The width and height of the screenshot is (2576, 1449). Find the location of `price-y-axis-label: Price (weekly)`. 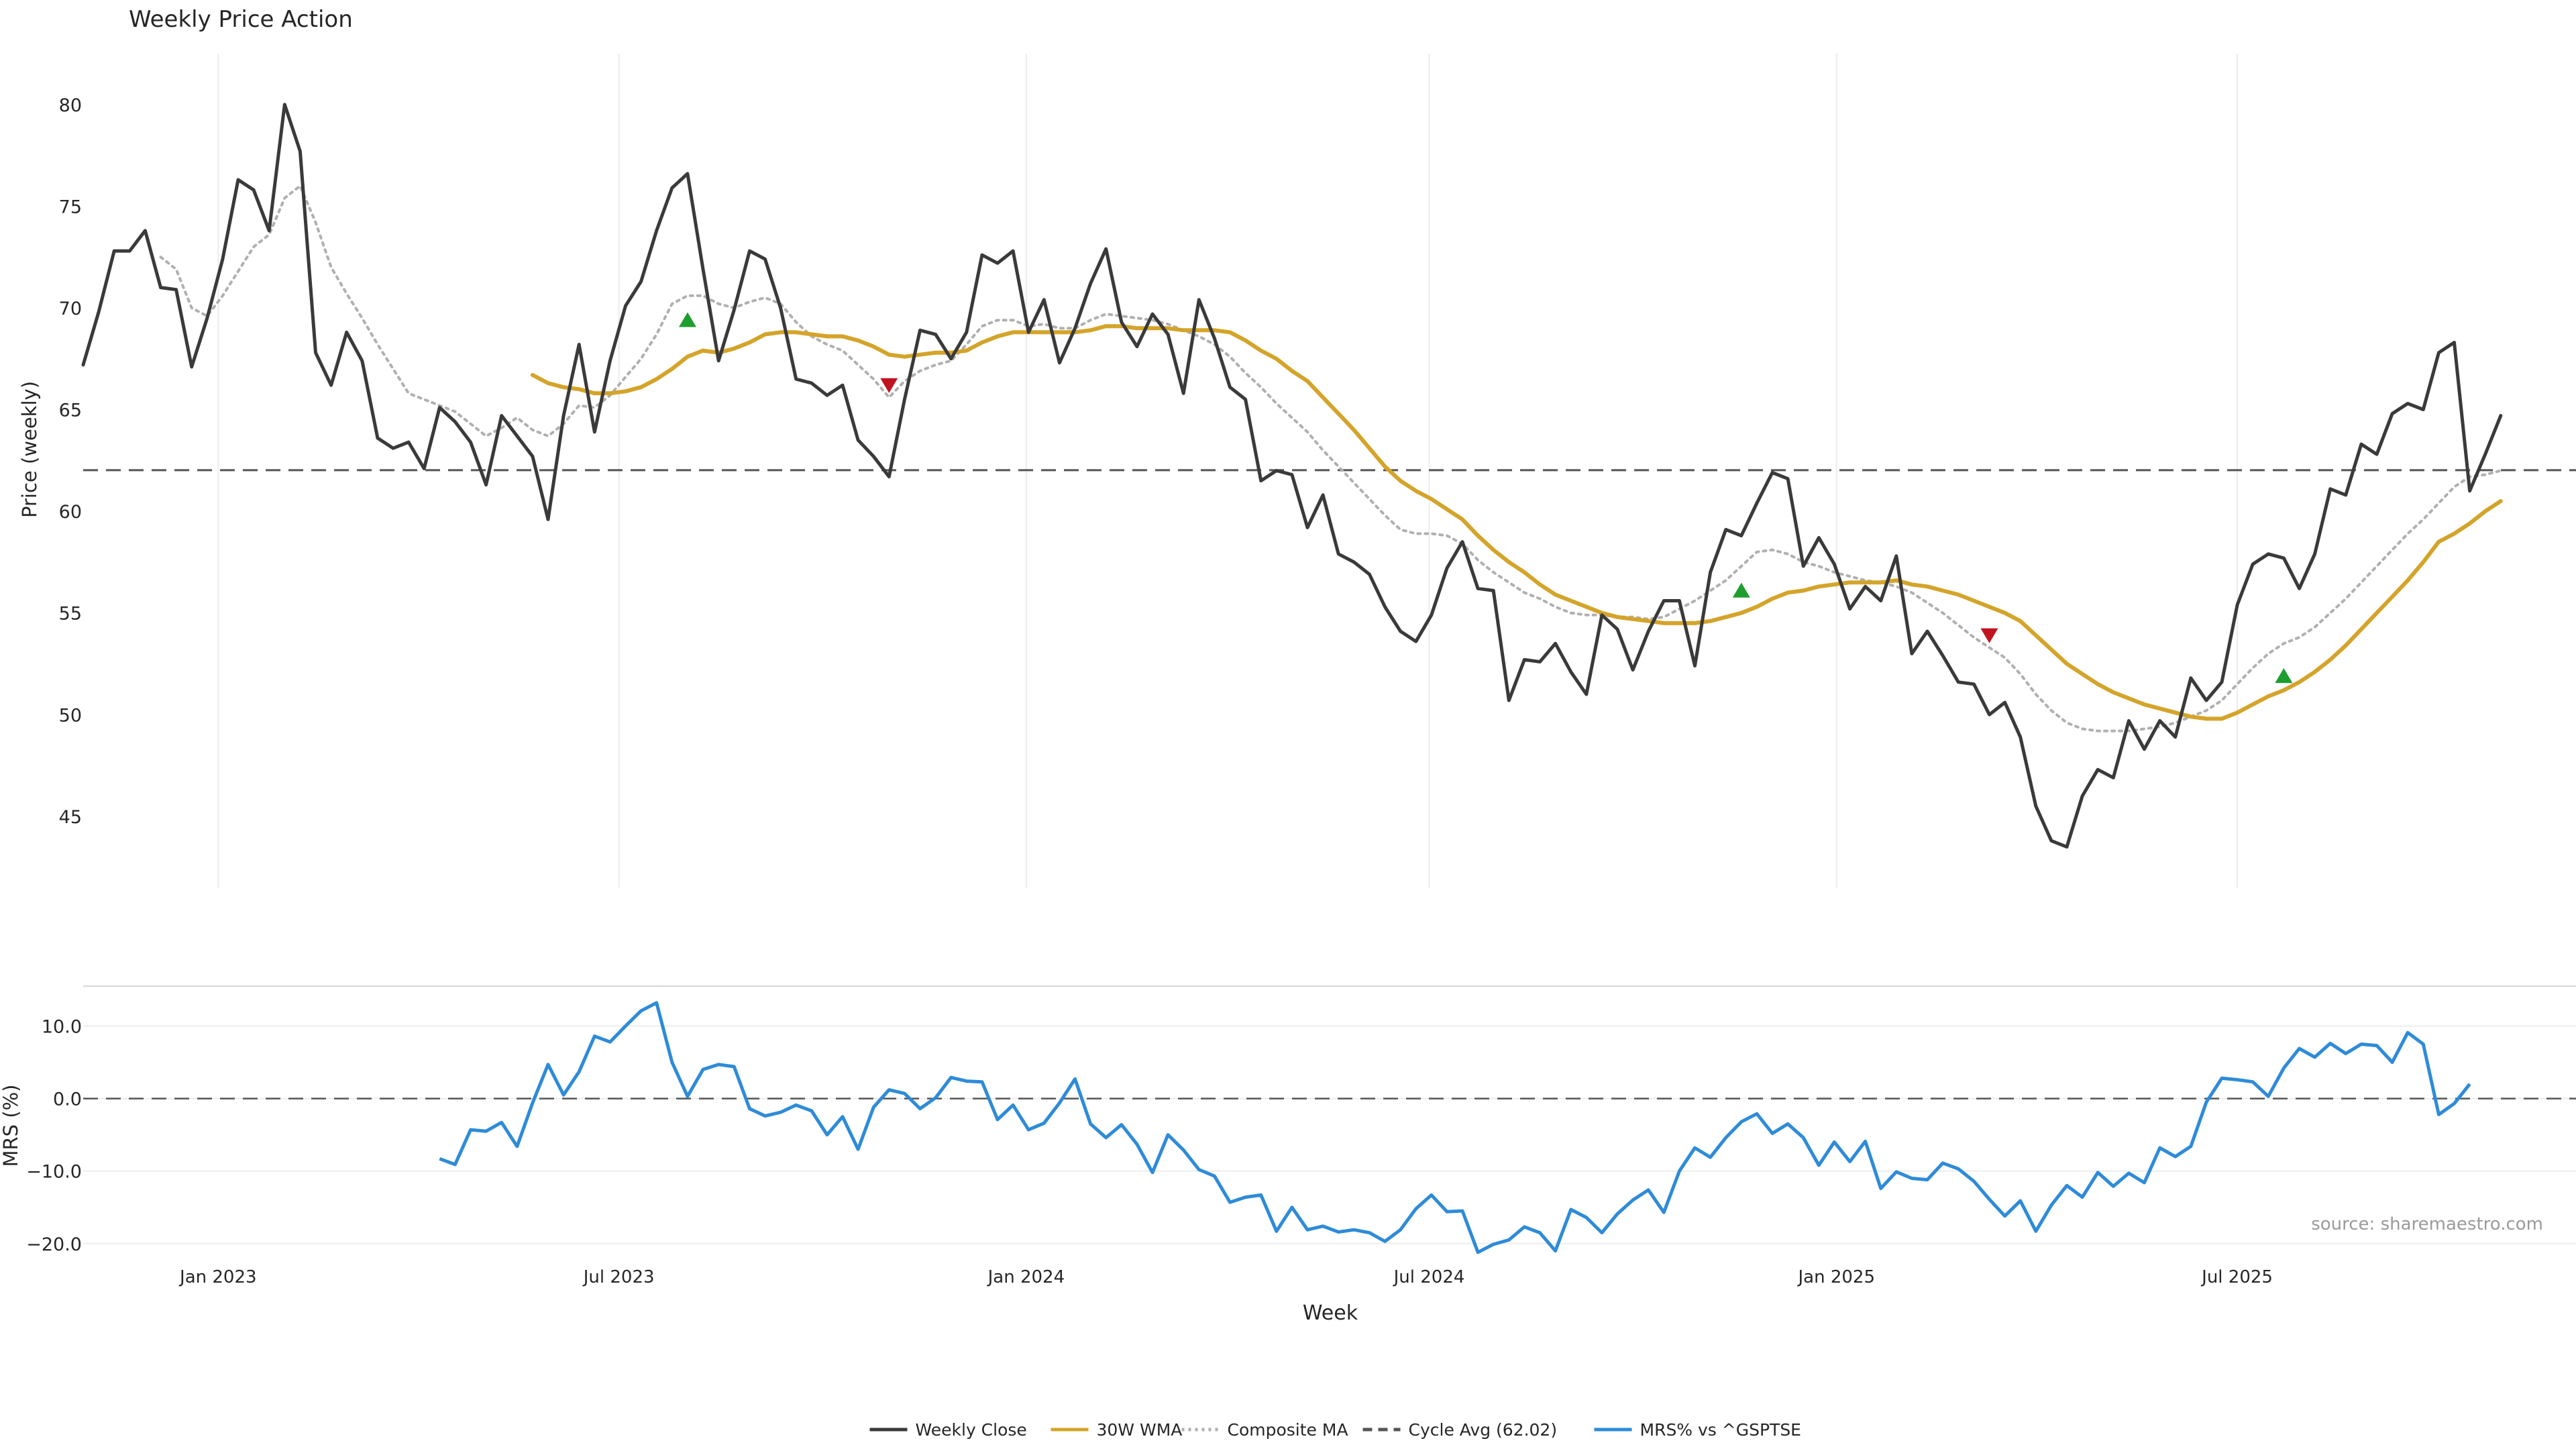

price-y-axis-label: Price (weekly) is located at coordinates (29, 449).